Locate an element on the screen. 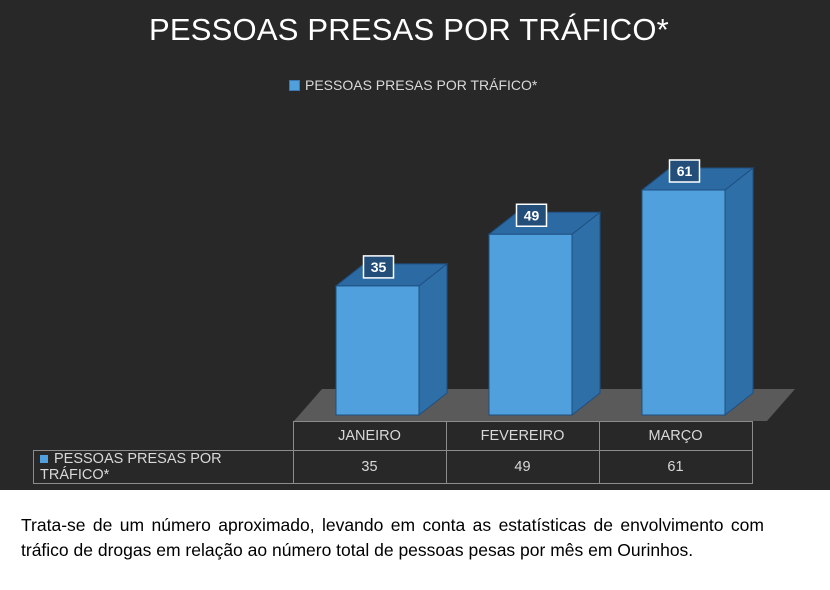 Image resolution: width=830 pixels, height=590 pixels. chart-title: PESSOAS PRESAS POR TRÁFICO* is located at coordinates (409, 29).